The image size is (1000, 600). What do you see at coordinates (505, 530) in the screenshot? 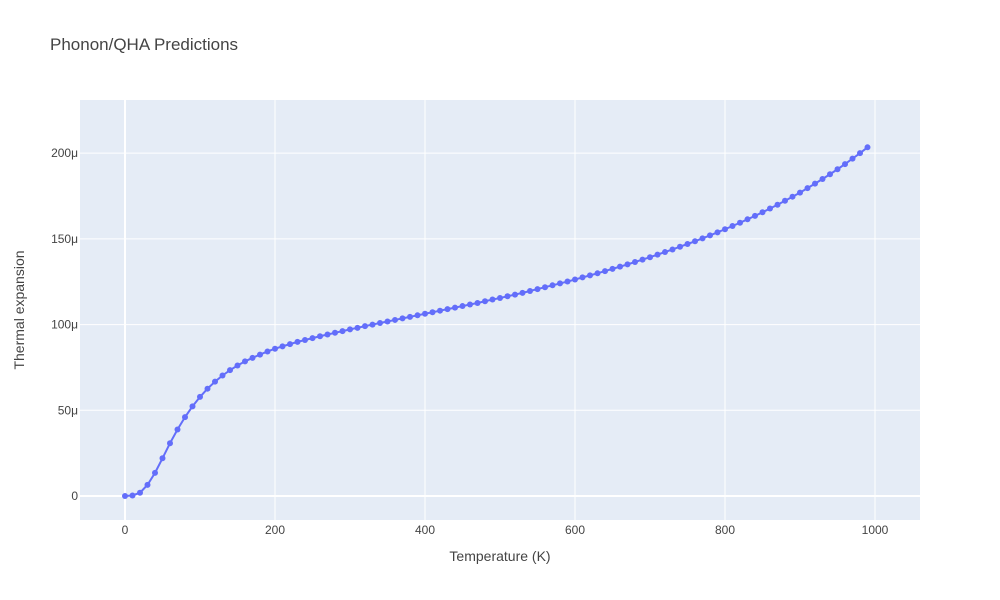
I see `x-tick-labels: 0 200 400 600 800 1000` at bounding box center [505, 530].